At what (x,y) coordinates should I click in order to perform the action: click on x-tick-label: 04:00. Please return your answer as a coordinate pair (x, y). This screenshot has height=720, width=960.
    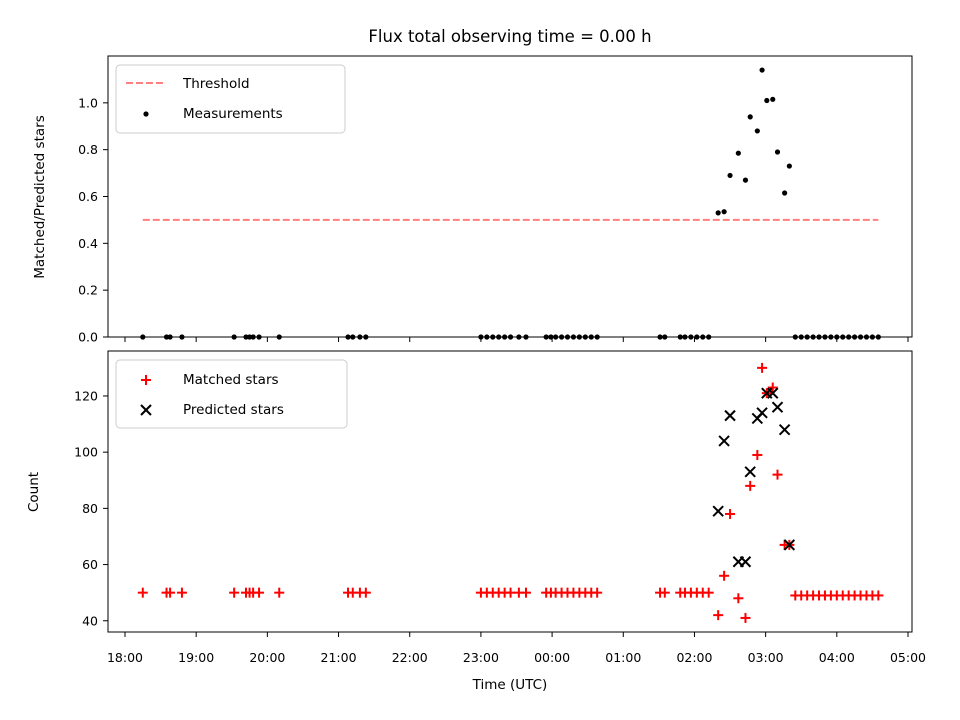
    Looking at the image, I should click on (837, 657).